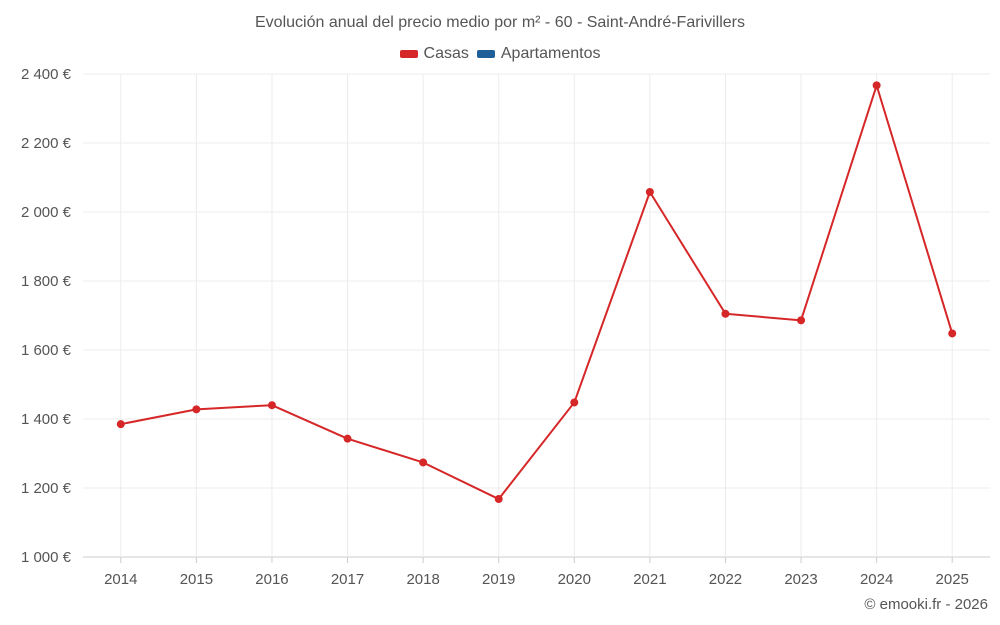  I want to click on legend-swatch-apartamentos, so click(485, 54).